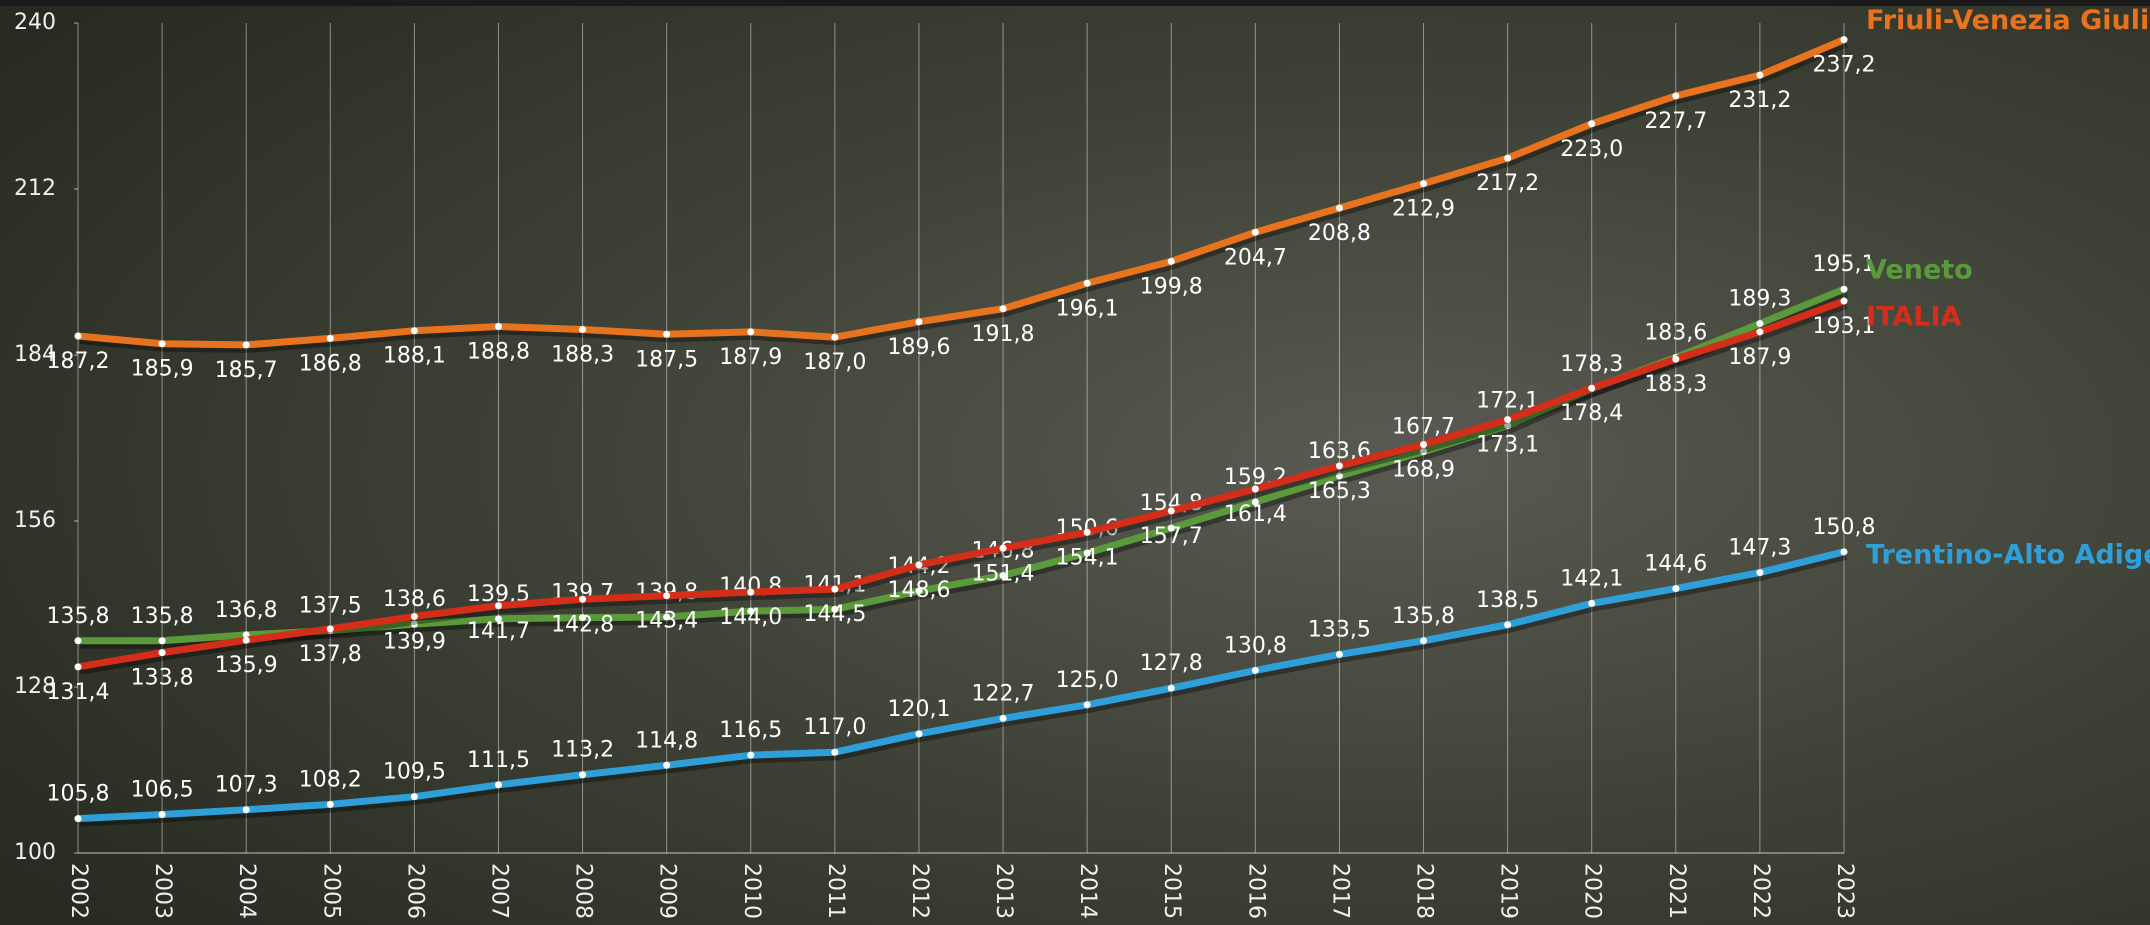 The height and width of the screenshot is (925, 2150). I want to click on y-tick-label: 184, so click(35, 354).